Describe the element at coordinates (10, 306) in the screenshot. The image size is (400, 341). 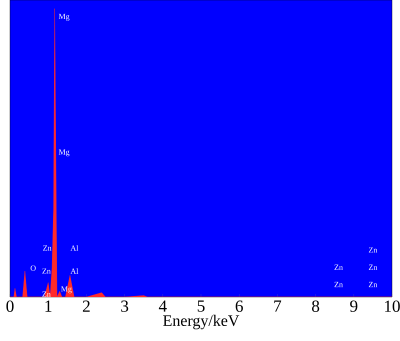
I see `x-tick-label: 0` at that location.